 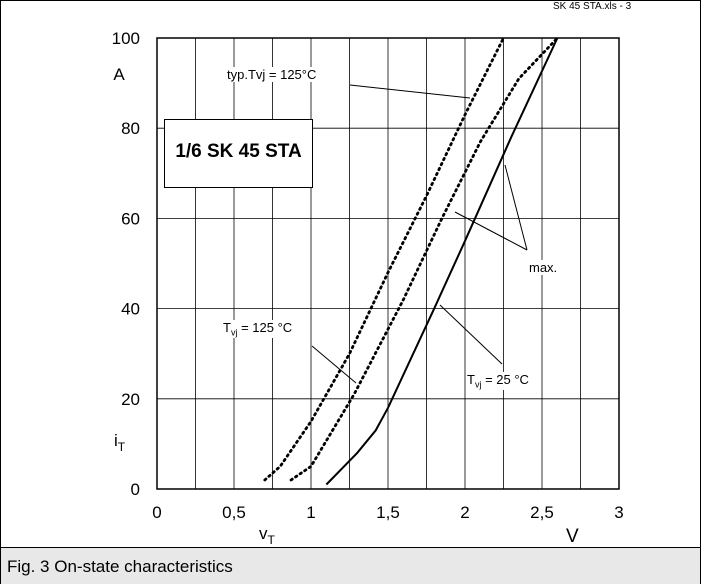 What do you see at coordinates (234, 332) in the screenshot?
I see `annotation-tvj-125-sub: vj` at bounding box center [234, 332].